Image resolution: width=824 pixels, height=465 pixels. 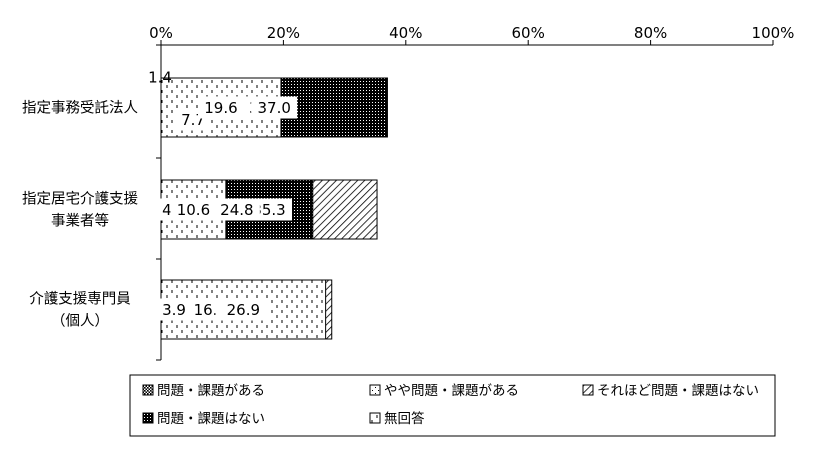 I want to click on data-label: 35.3, so click(x=268, y=210).